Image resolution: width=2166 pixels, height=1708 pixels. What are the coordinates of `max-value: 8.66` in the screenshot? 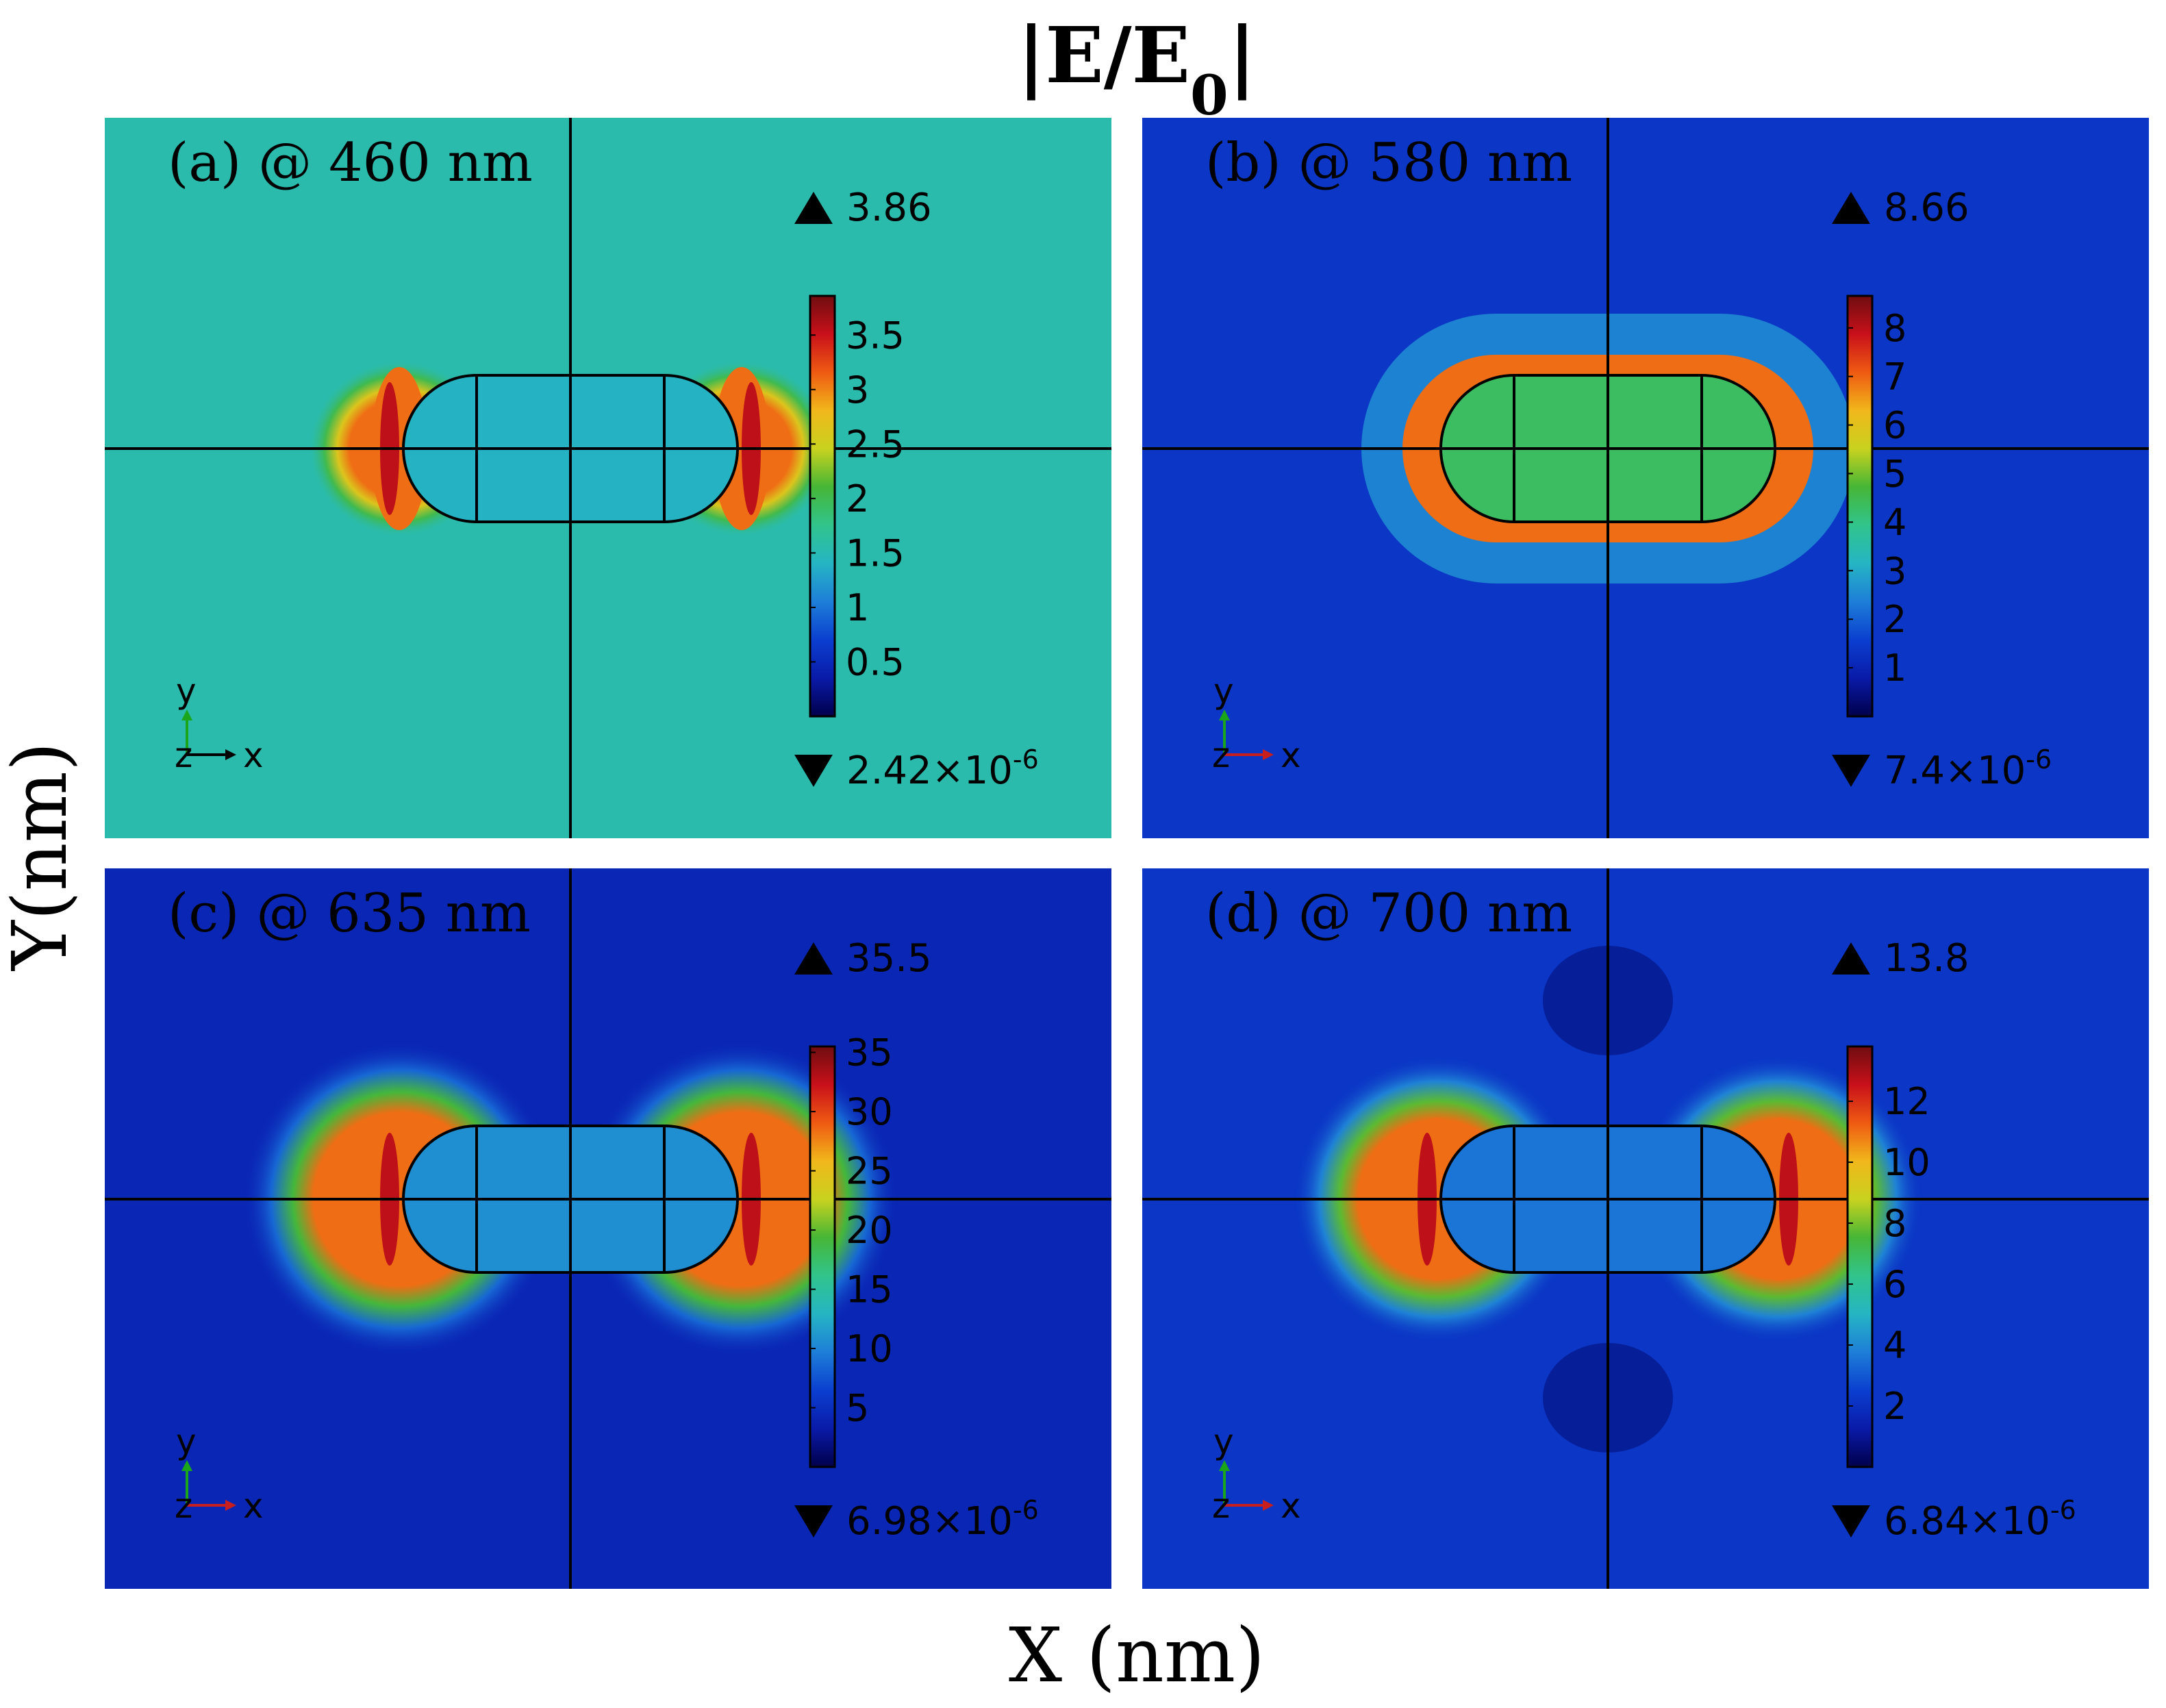 It's located at (1926, 208).